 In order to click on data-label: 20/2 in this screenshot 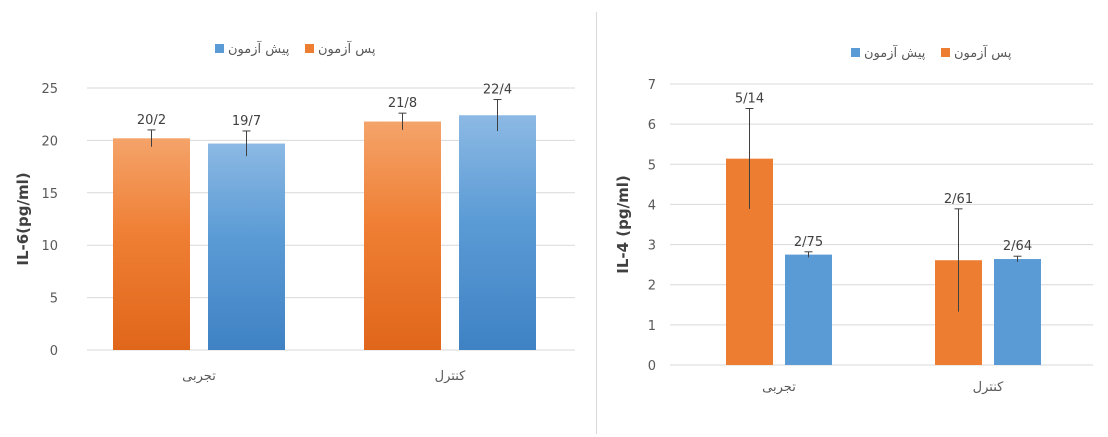, I will do `click(151, 120)`.